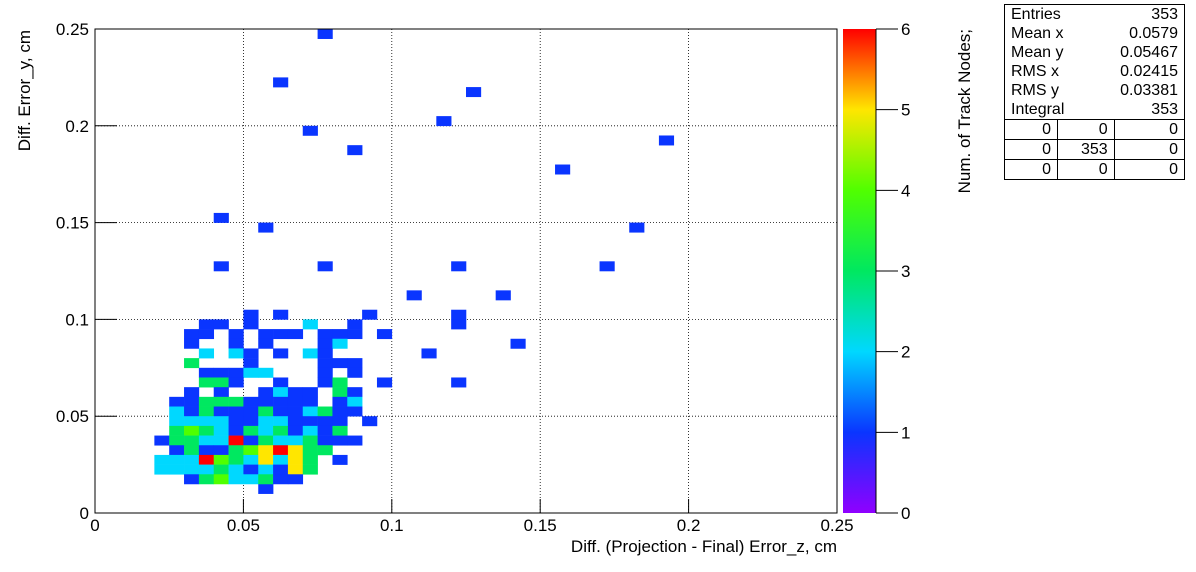 The height and width of the screenshot is (572, 1196). I want to click on z-tick-label: 3, so click(905, 271).